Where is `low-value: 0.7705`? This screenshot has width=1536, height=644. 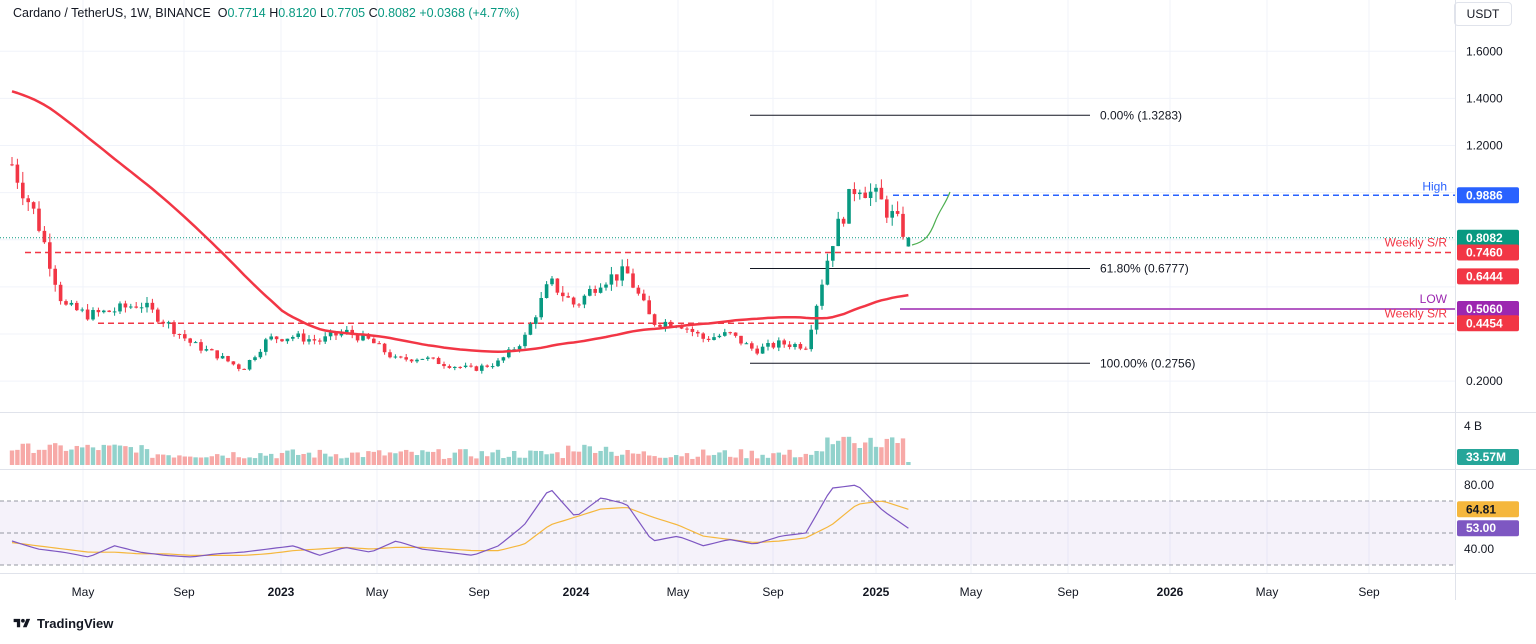 low-value: 0.7705 is located at coordinates (346, 13).